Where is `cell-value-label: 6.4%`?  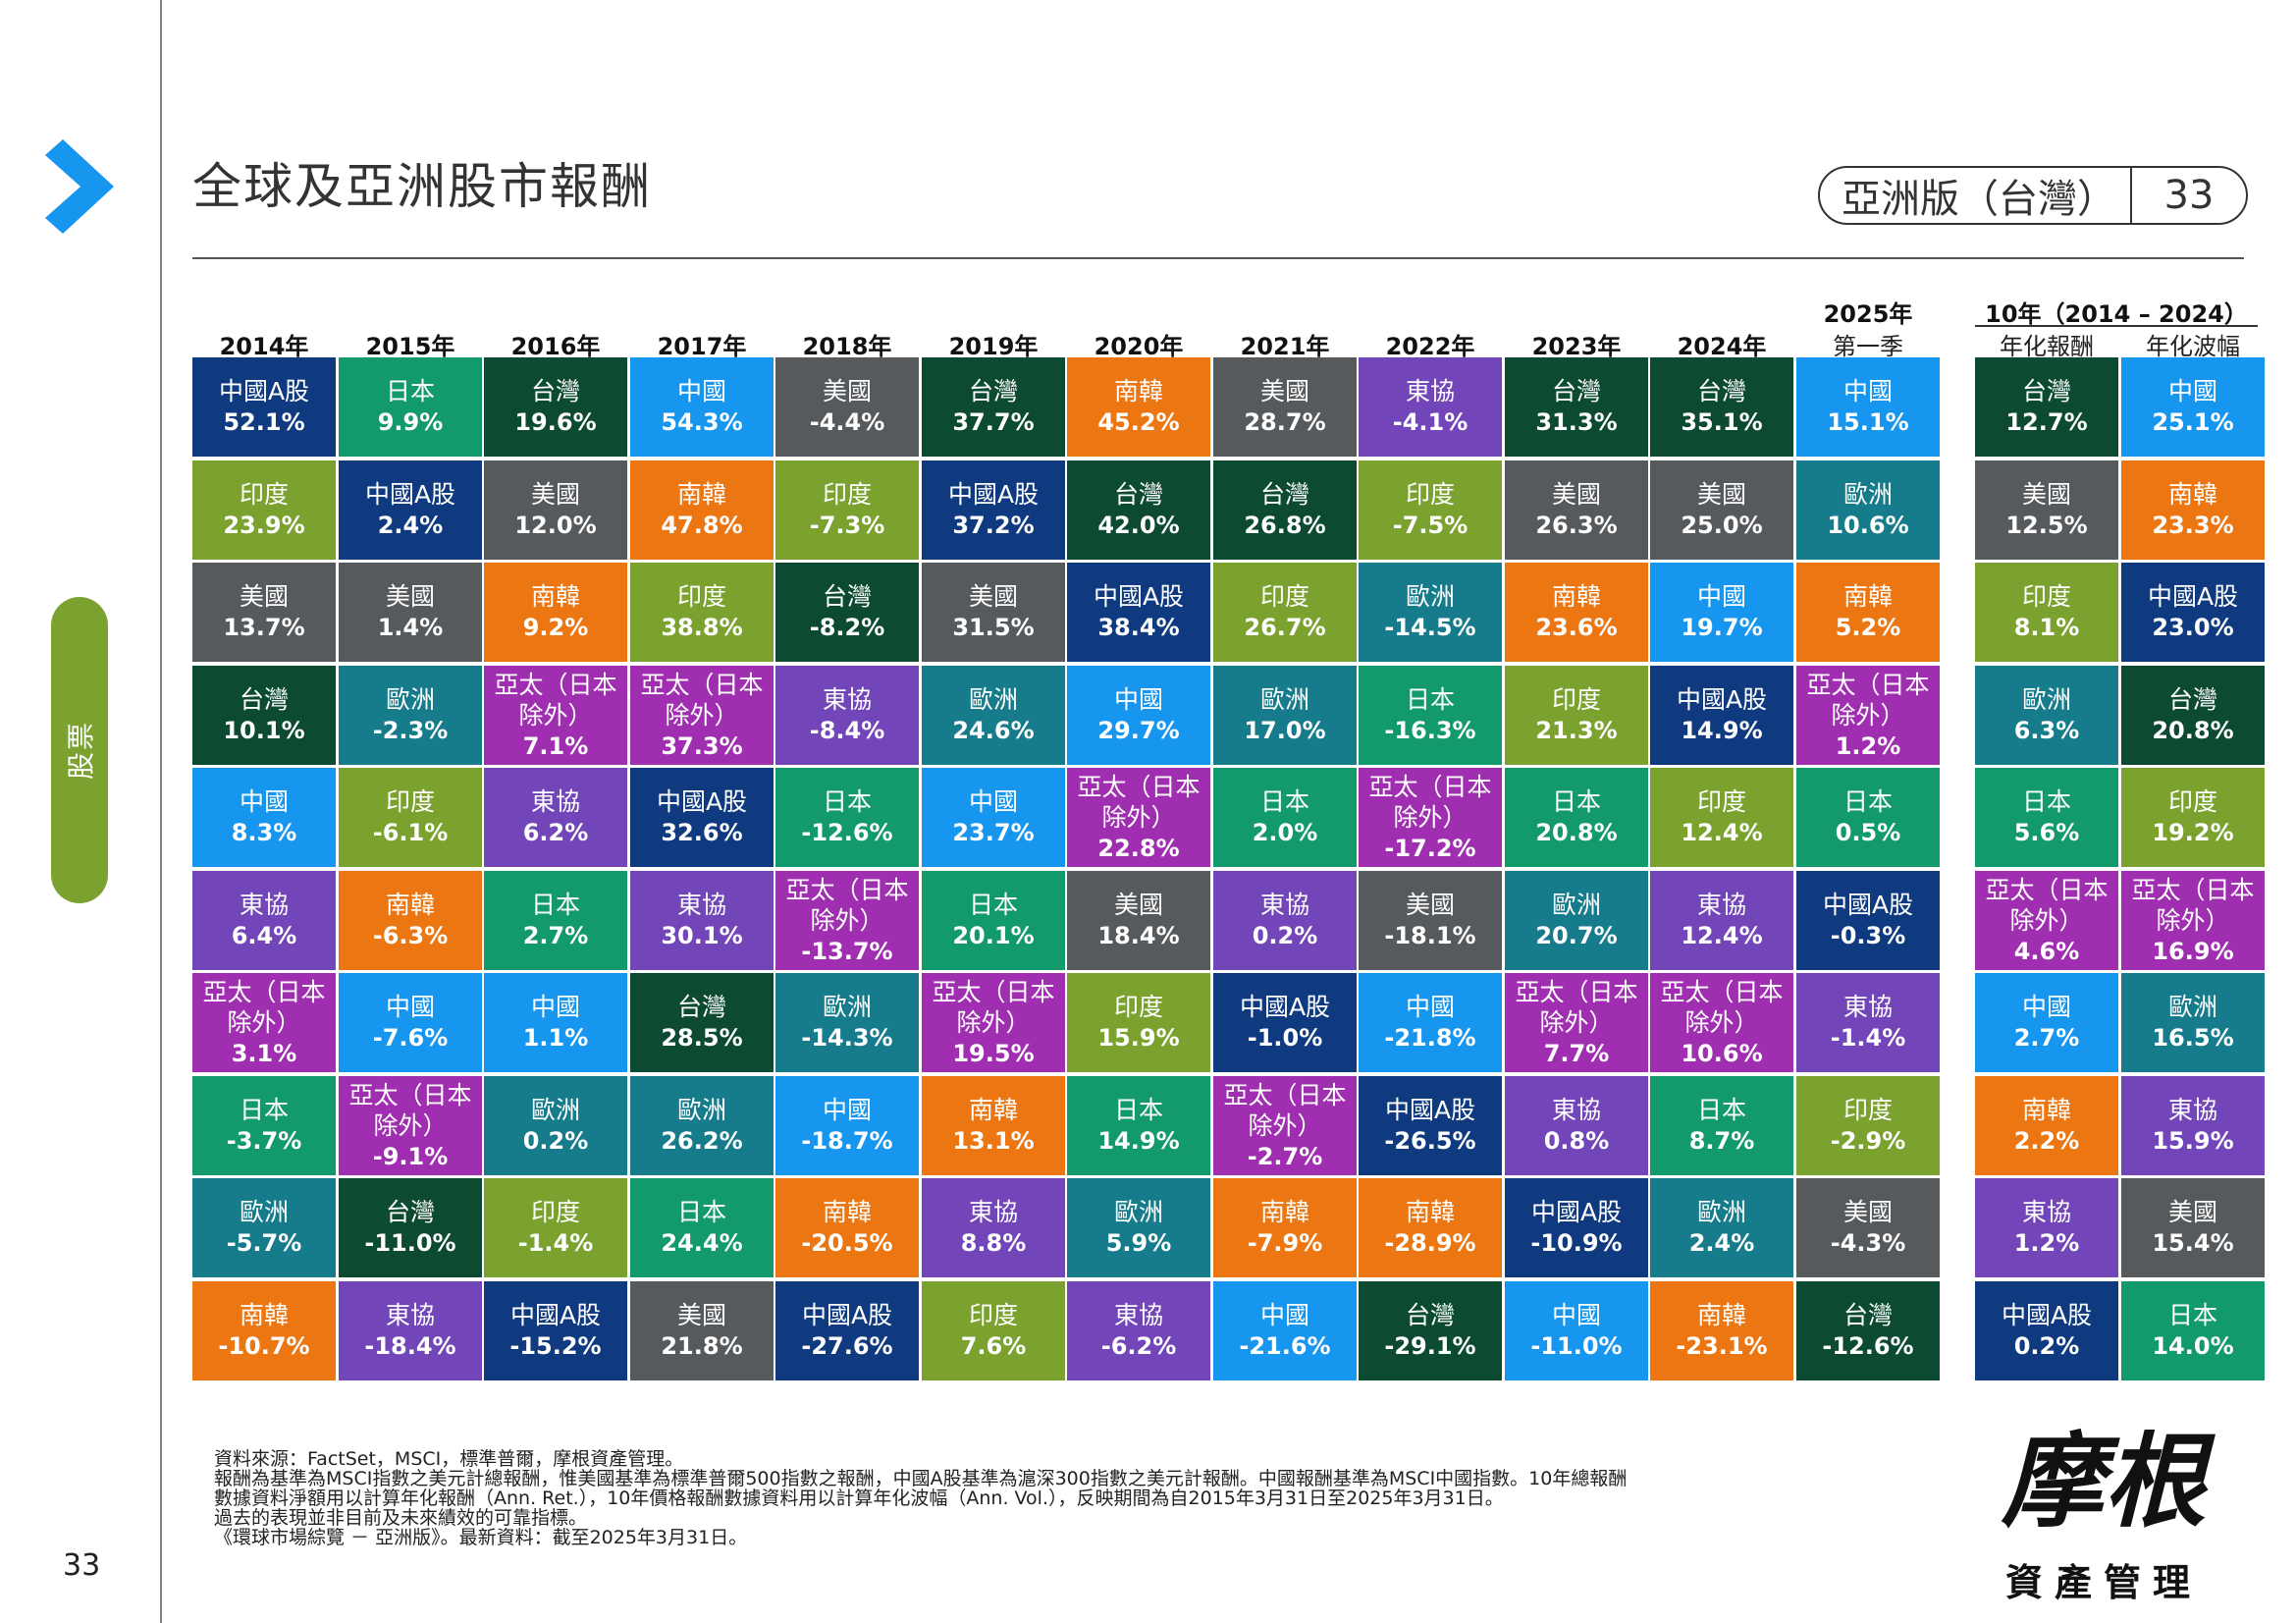
cell-value-label: 6.4% is located at coordinates (264, 935).